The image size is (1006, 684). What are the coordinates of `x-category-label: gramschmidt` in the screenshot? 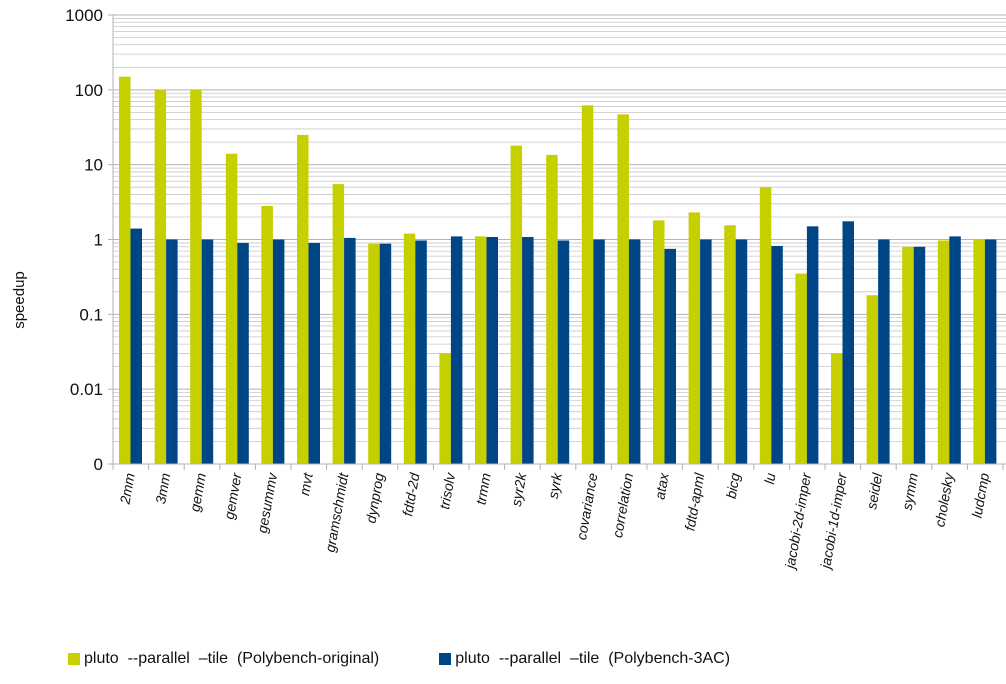 It's located at (337, 512).